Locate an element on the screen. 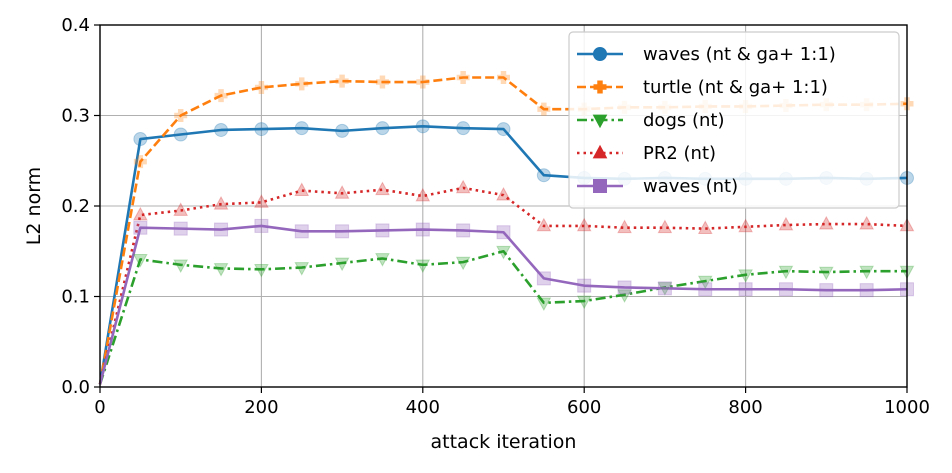 The height and width of the screenshot is (473, 952). legend-box is located at coordinates (734, 120).